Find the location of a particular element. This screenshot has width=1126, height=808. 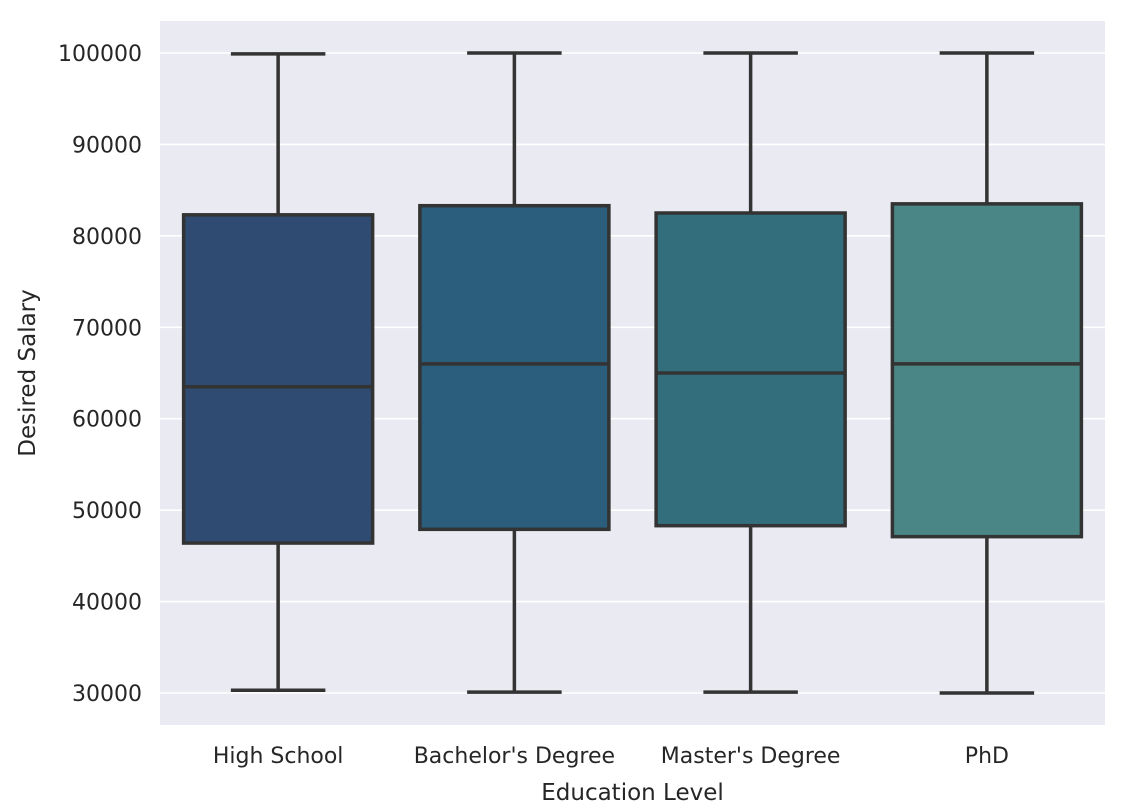

y-tick-label: 40000 is located at coordinates (107, 603).